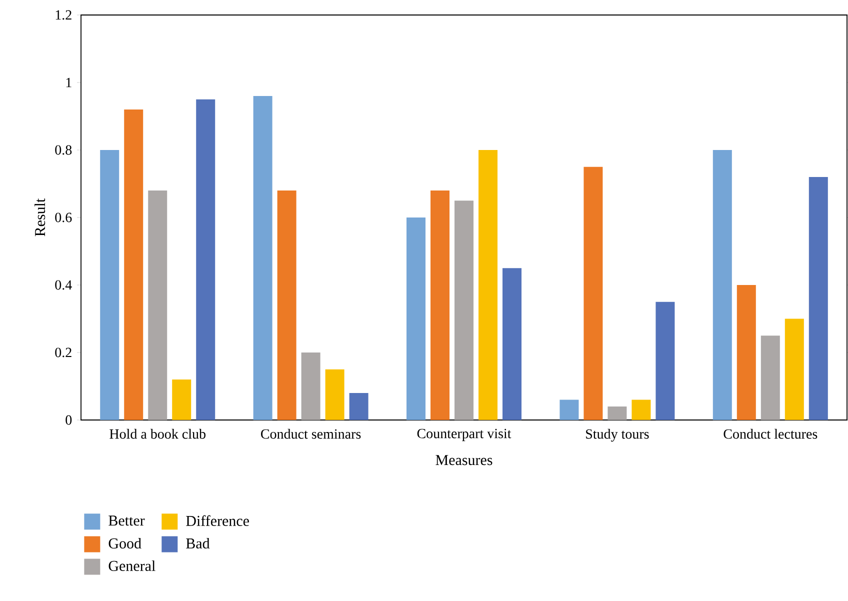 The image size is (848, 601). What do you see at coordinates (126, 521) in the screenshot?
I see `legend-label: Better` at bounding box center [126, 521].